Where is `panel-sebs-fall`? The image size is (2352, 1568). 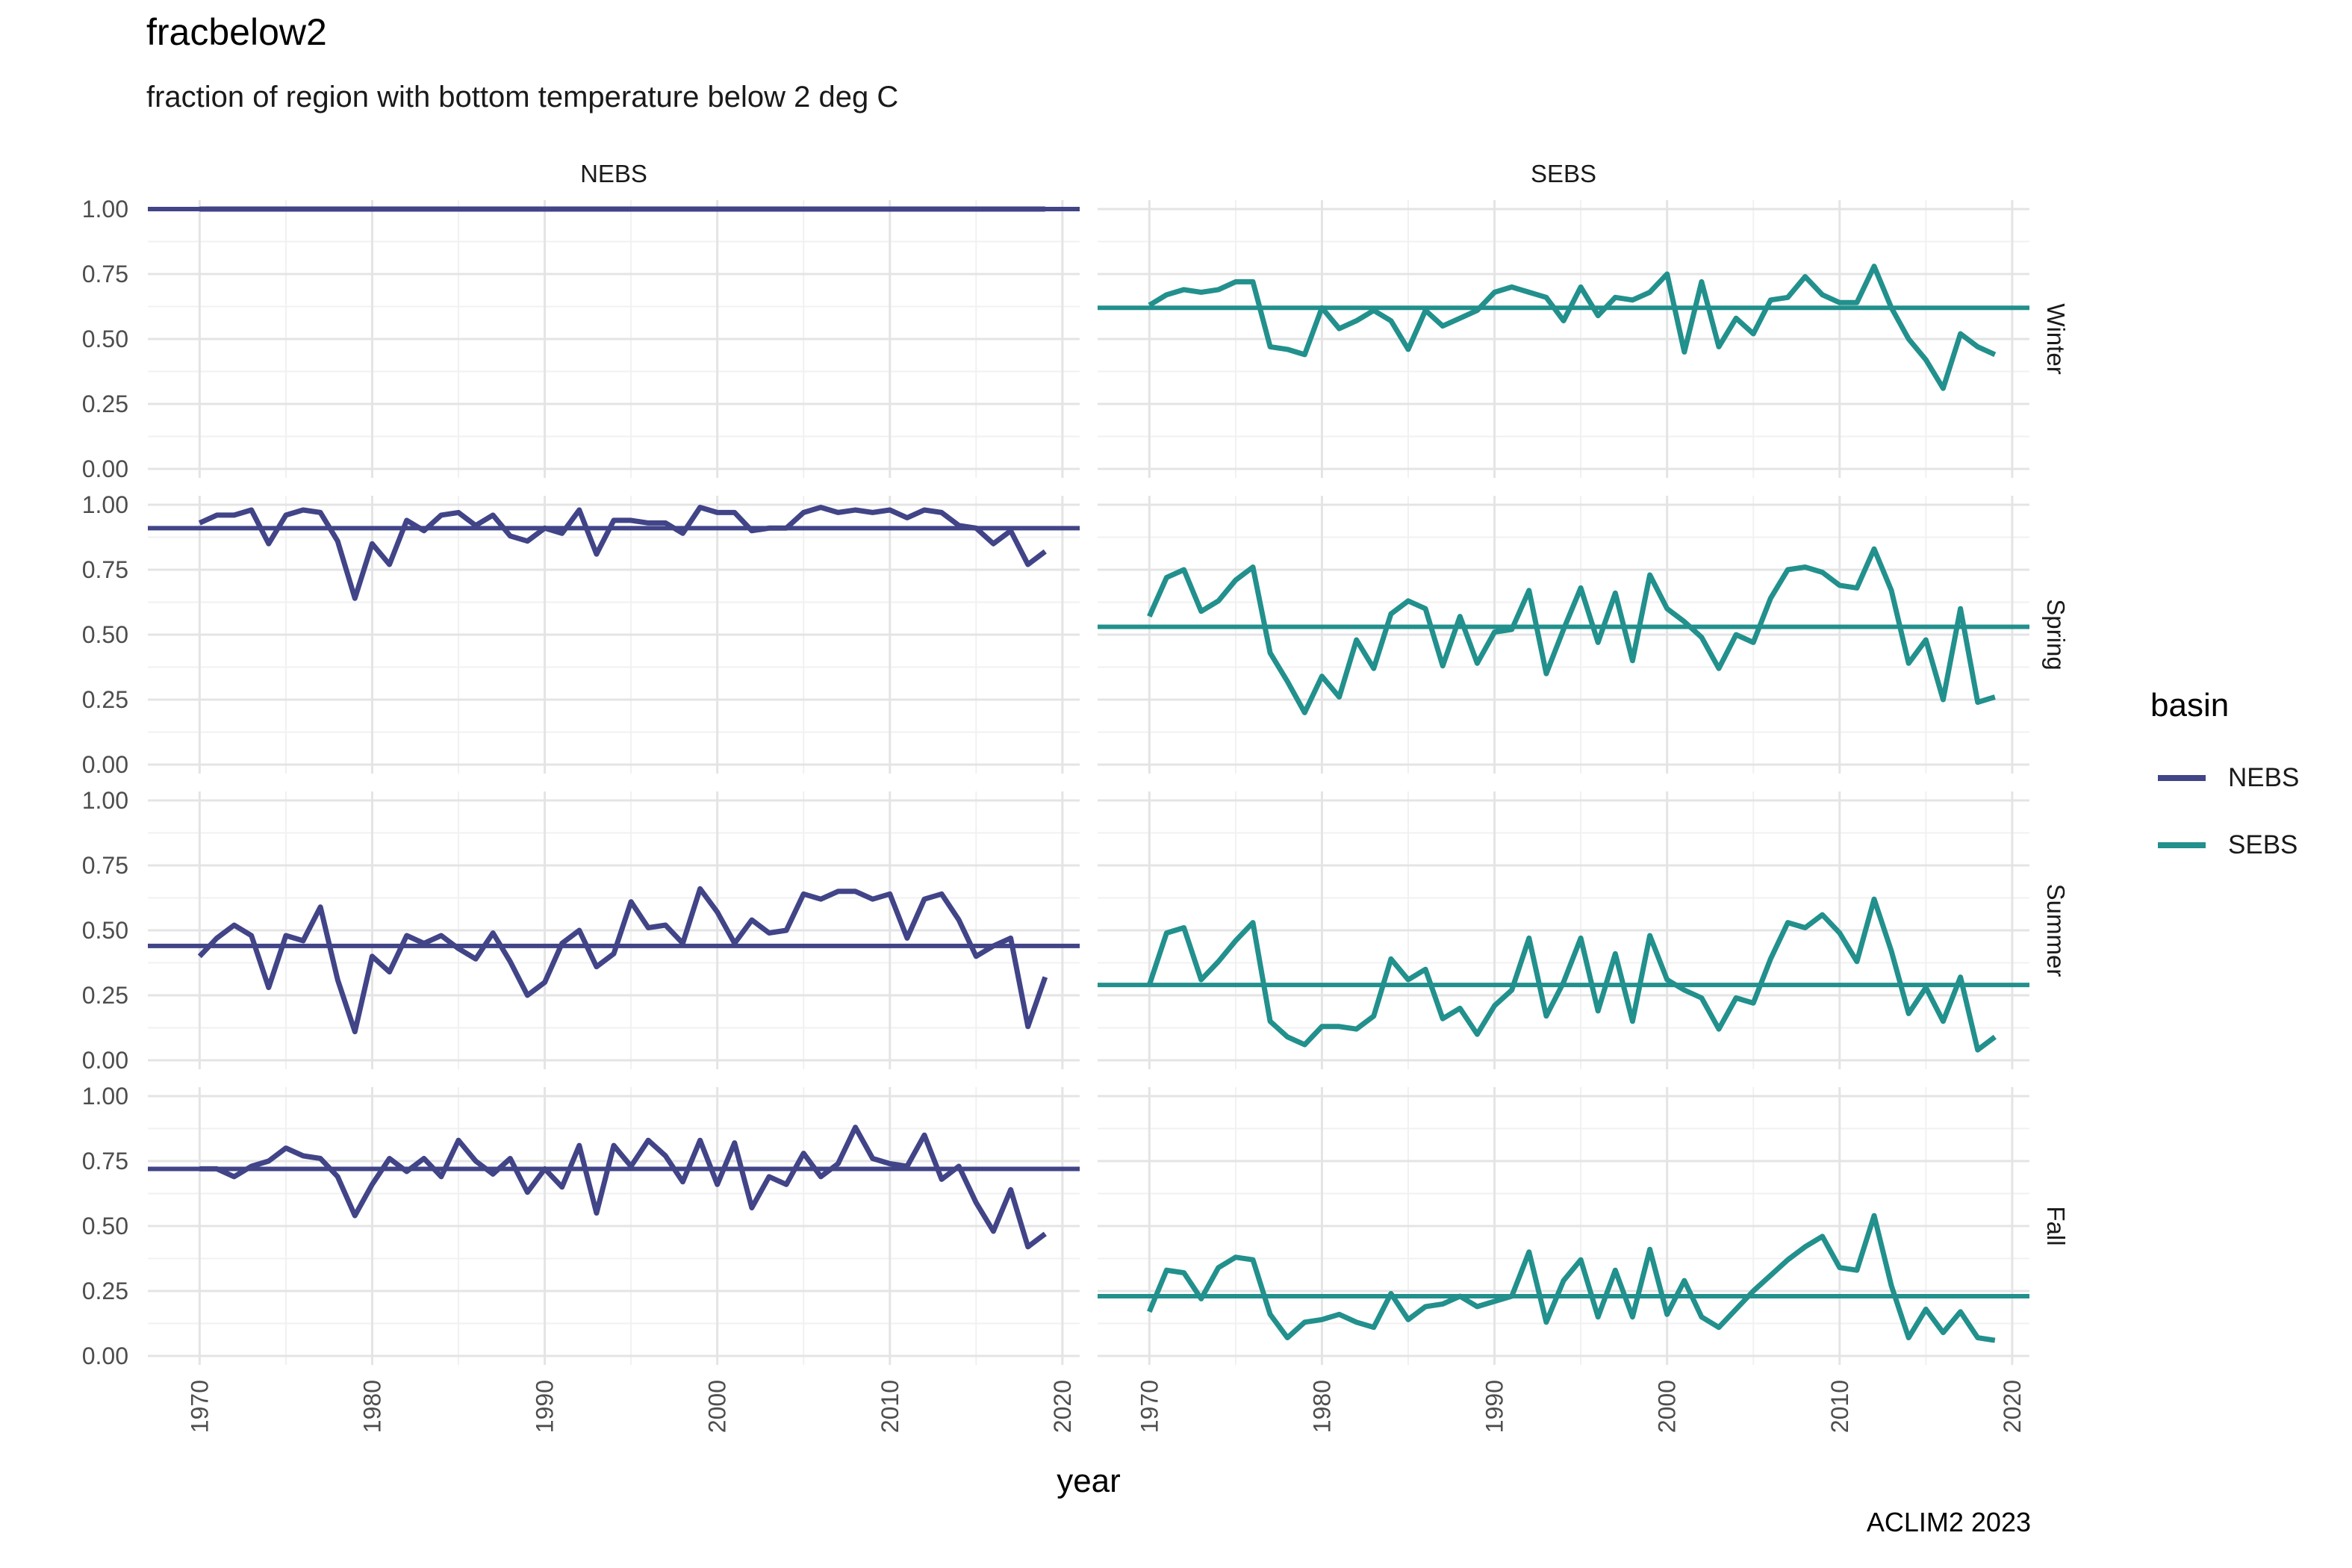 panel-sebs-fall is located at coordinates (1563, 1226).